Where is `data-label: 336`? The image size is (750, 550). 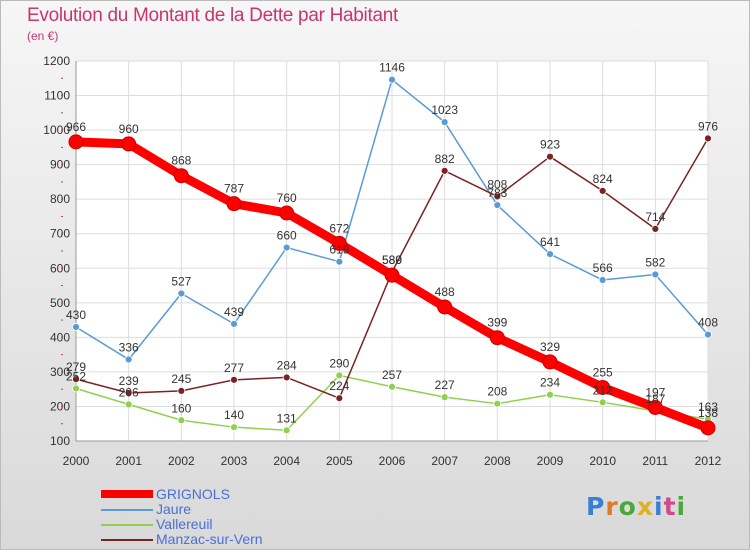 data-label: 336 is located at coordinates (129, 347).